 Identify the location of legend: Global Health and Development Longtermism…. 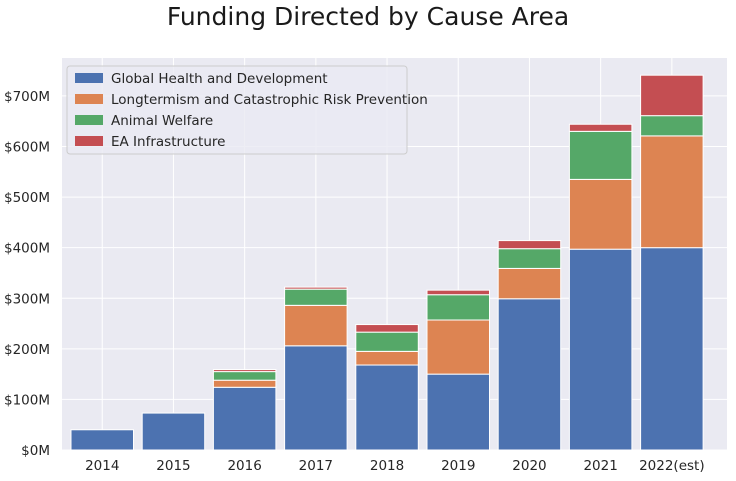
(247, 110).